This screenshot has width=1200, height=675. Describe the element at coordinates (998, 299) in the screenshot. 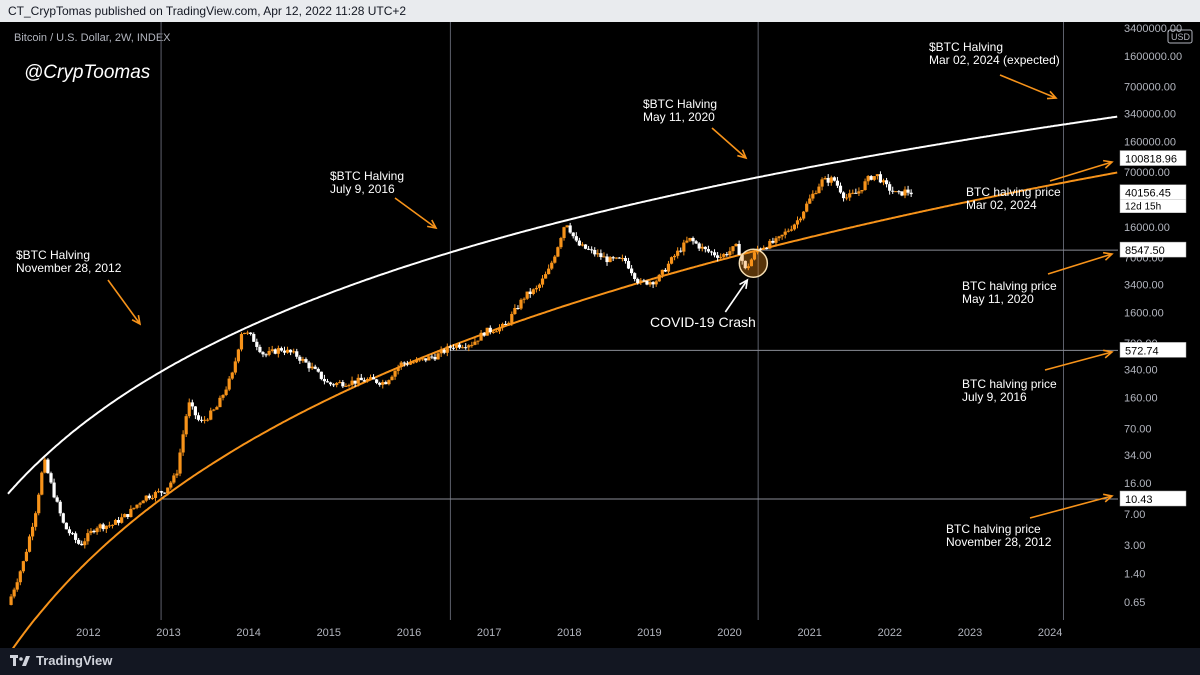

I see `halving-price-date-3: May 11, 2020` at that location.